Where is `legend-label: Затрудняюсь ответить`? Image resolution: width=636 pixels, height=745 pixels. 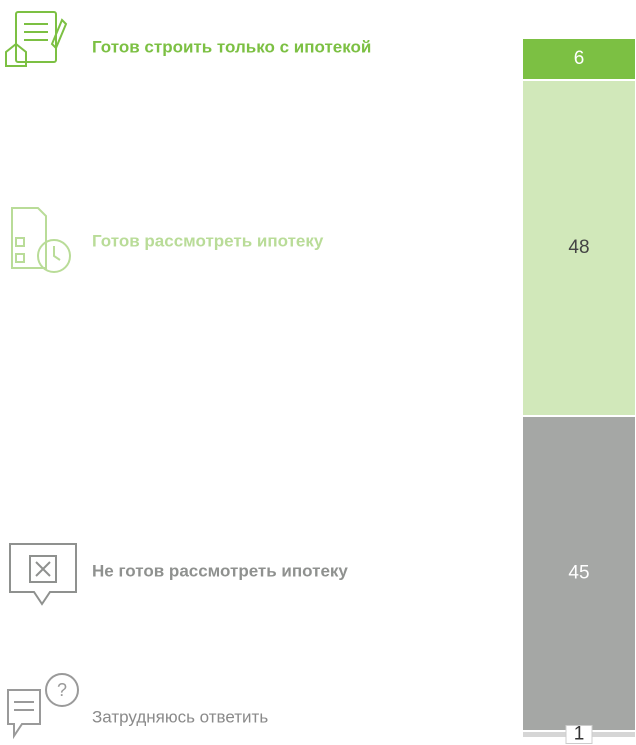 legend-label: Затрудняюсь ответить is located at coordinates (180, 716).